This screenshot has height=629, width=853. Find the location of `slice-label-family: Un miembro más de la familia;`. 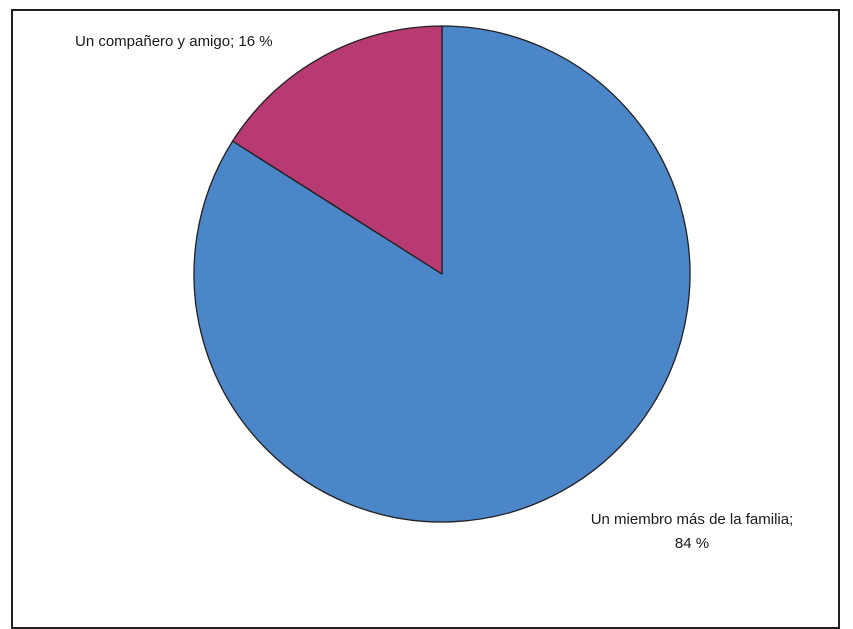

slice-label-family: Un miembro más de la familia; is located at coordinates (692, 519).